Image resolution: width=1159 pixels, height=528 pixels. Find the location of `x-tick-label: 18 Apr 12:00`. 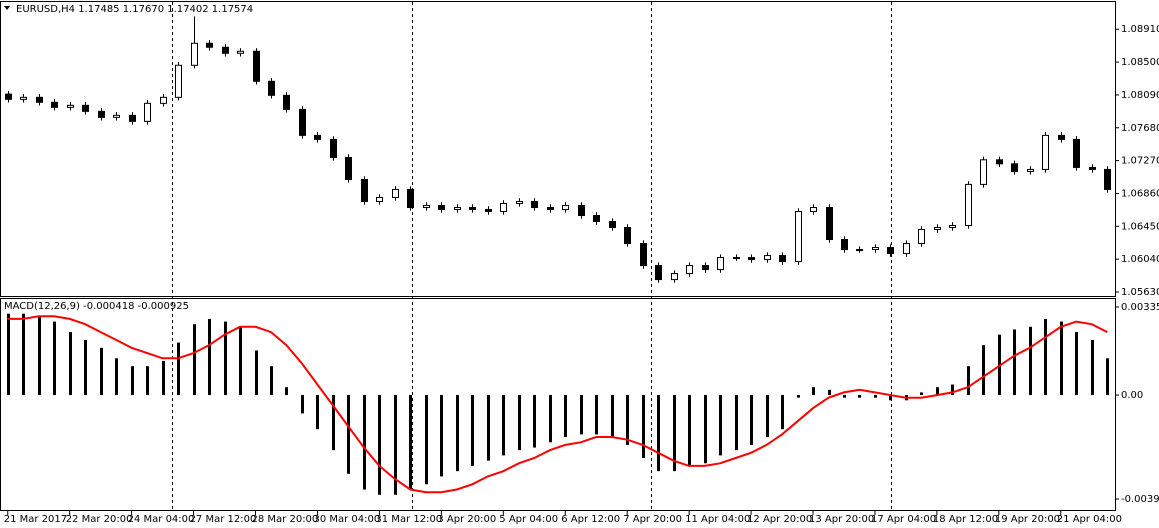

x-tick-label: 18 Apr 12:00 is located at coordinates (965, 519).